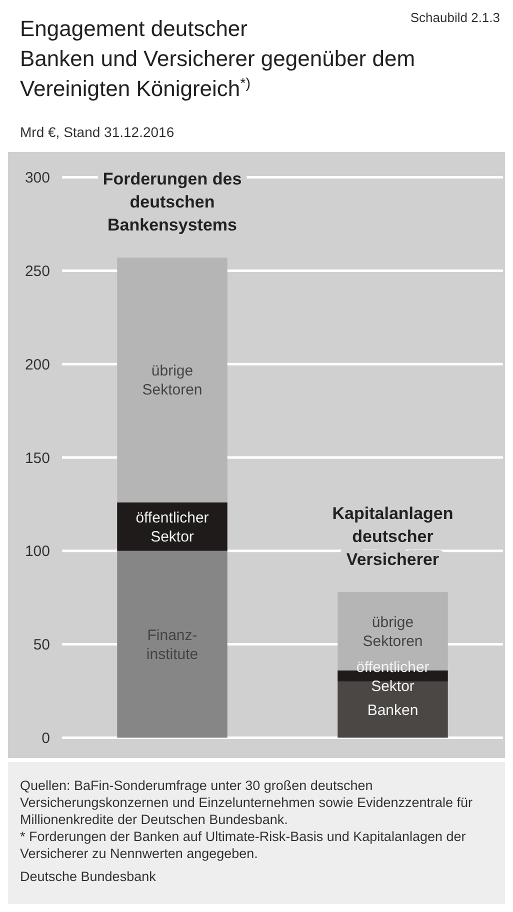 This screenshot has width=513, height=912. I want to click on annotation: Finanz- institute, so click(172, 645).